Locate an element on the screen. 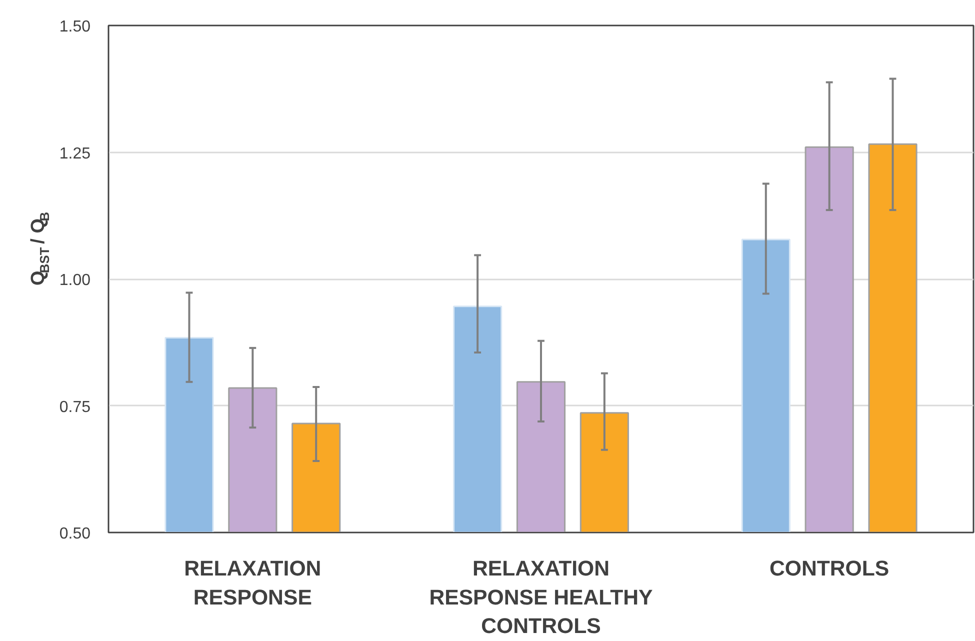 The height and width of the screenshot is (641, 975). x-tick-label: CONTROLS is located at coordinates (830, 568).